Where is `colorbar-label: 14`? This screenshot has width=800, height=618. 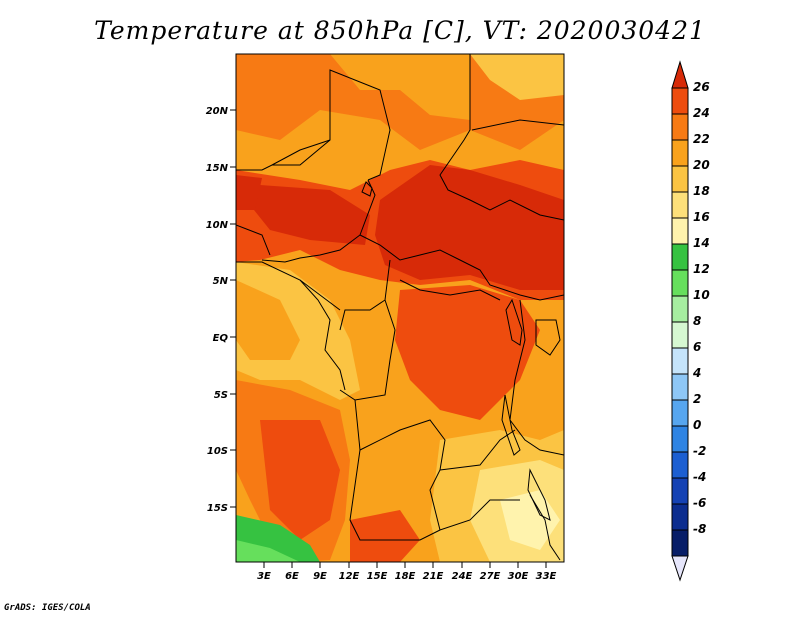 colorbar-label: 14 is located at coordinates (701, 243).